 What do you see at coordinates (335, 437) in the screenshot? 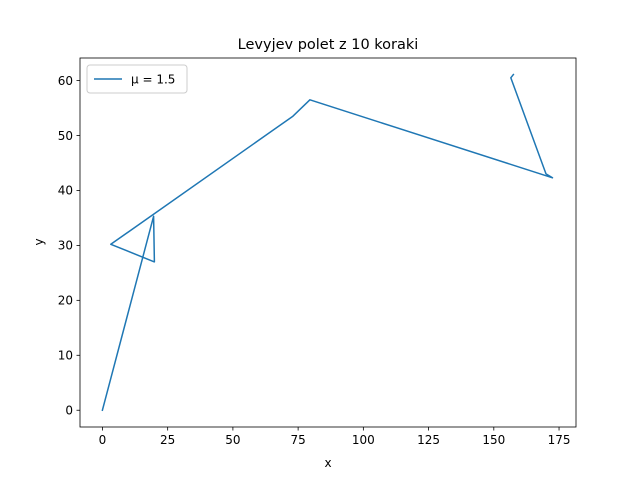
I see `x-axis: 0 25 50 75 100 125 150 175` at bounding box center [335, 437].